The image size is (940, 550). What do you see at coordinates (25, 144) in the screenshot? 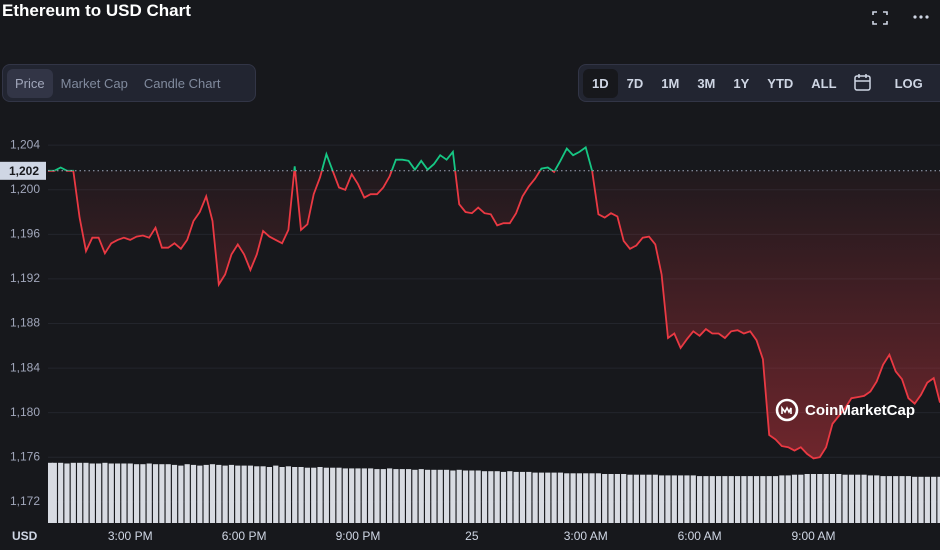
I see `y-tick-label: 1,204` at bounding box center [25, 144].